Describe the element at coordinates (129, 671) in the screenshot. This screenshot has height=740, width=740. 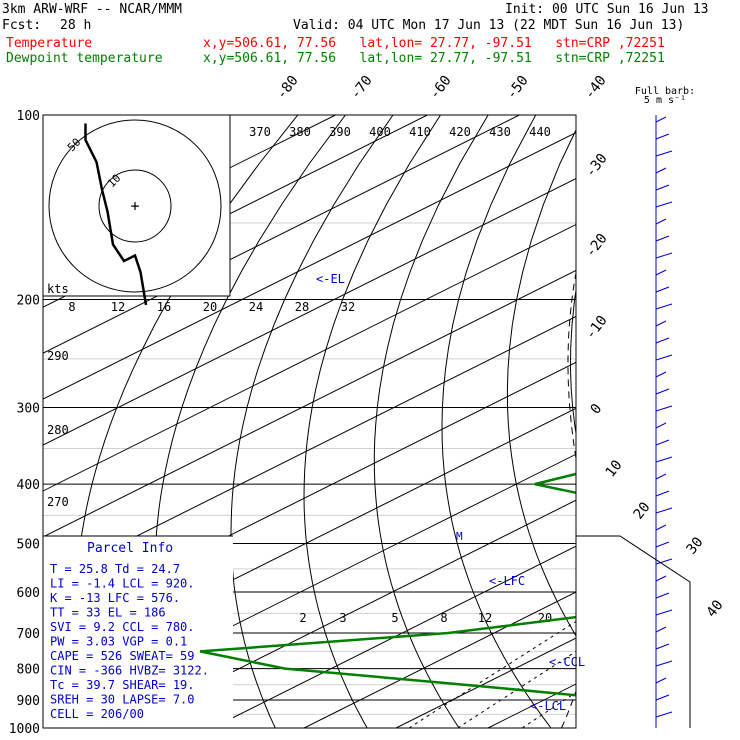
I see `parcel-info-line: CIN = -366 HVBZ= 3122.` at that location.